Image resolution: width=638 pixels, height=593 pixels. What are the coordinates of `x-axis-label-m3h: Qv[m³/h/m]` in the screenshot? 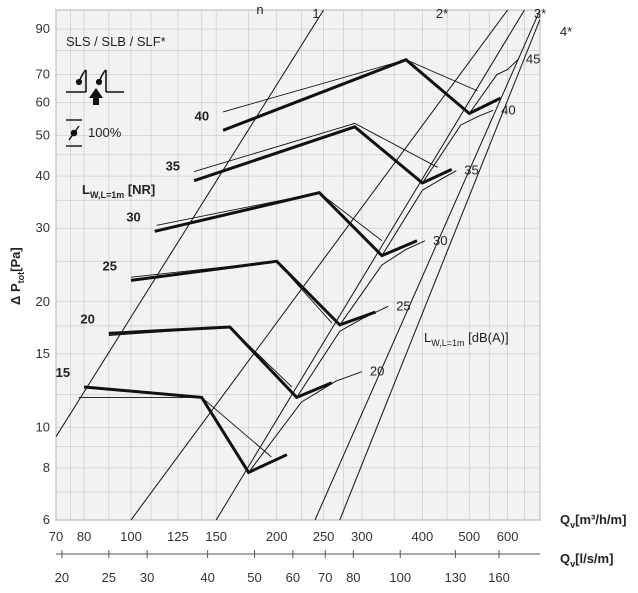 It's located at (593, 521).